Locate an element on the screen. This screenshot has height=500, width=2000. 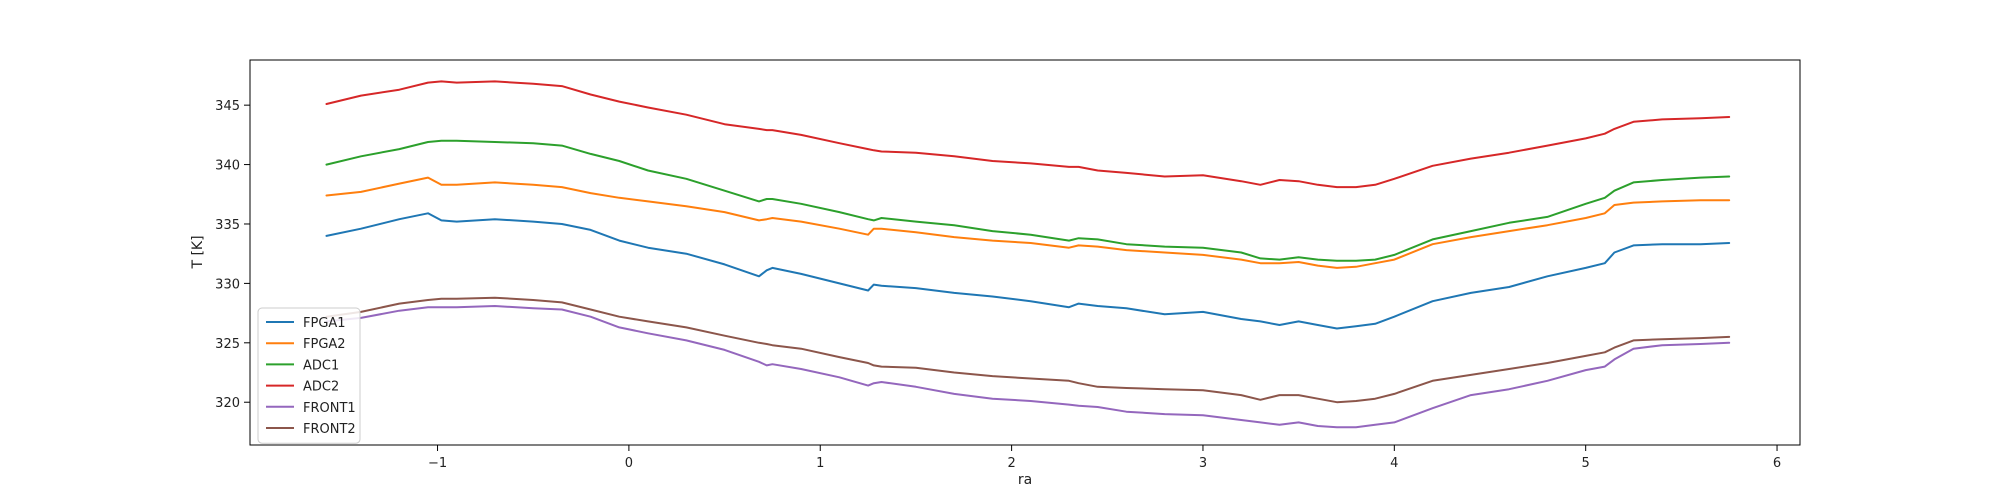
x-tick-label: 0 is located at coordinates (629, 463).